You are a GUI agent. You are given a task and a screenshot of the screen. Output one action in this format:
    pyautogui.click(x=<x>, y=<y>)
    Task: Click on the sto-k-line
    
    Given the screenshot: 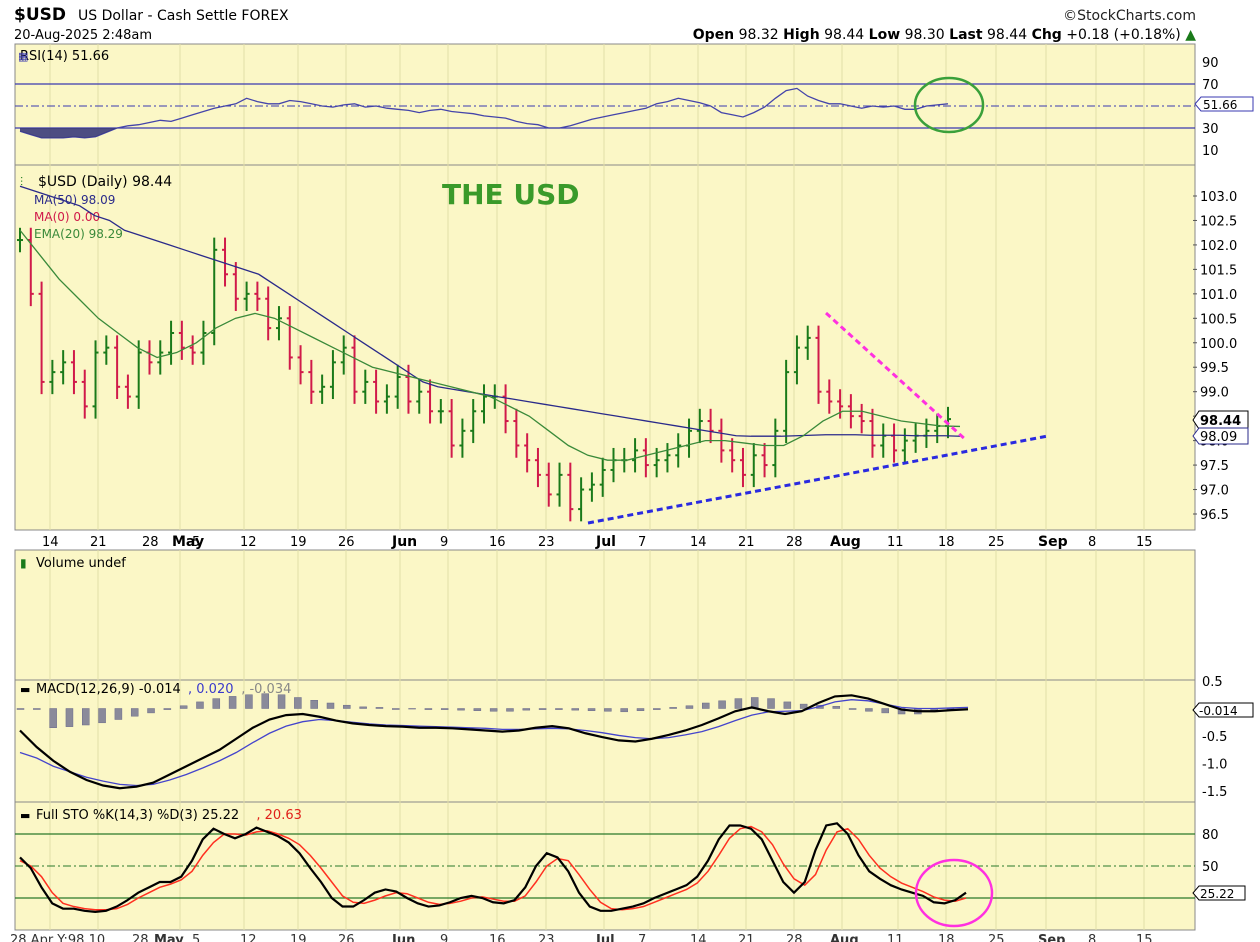 What is the action you would take?
    pyautogui.click(x=493, y=867)
    